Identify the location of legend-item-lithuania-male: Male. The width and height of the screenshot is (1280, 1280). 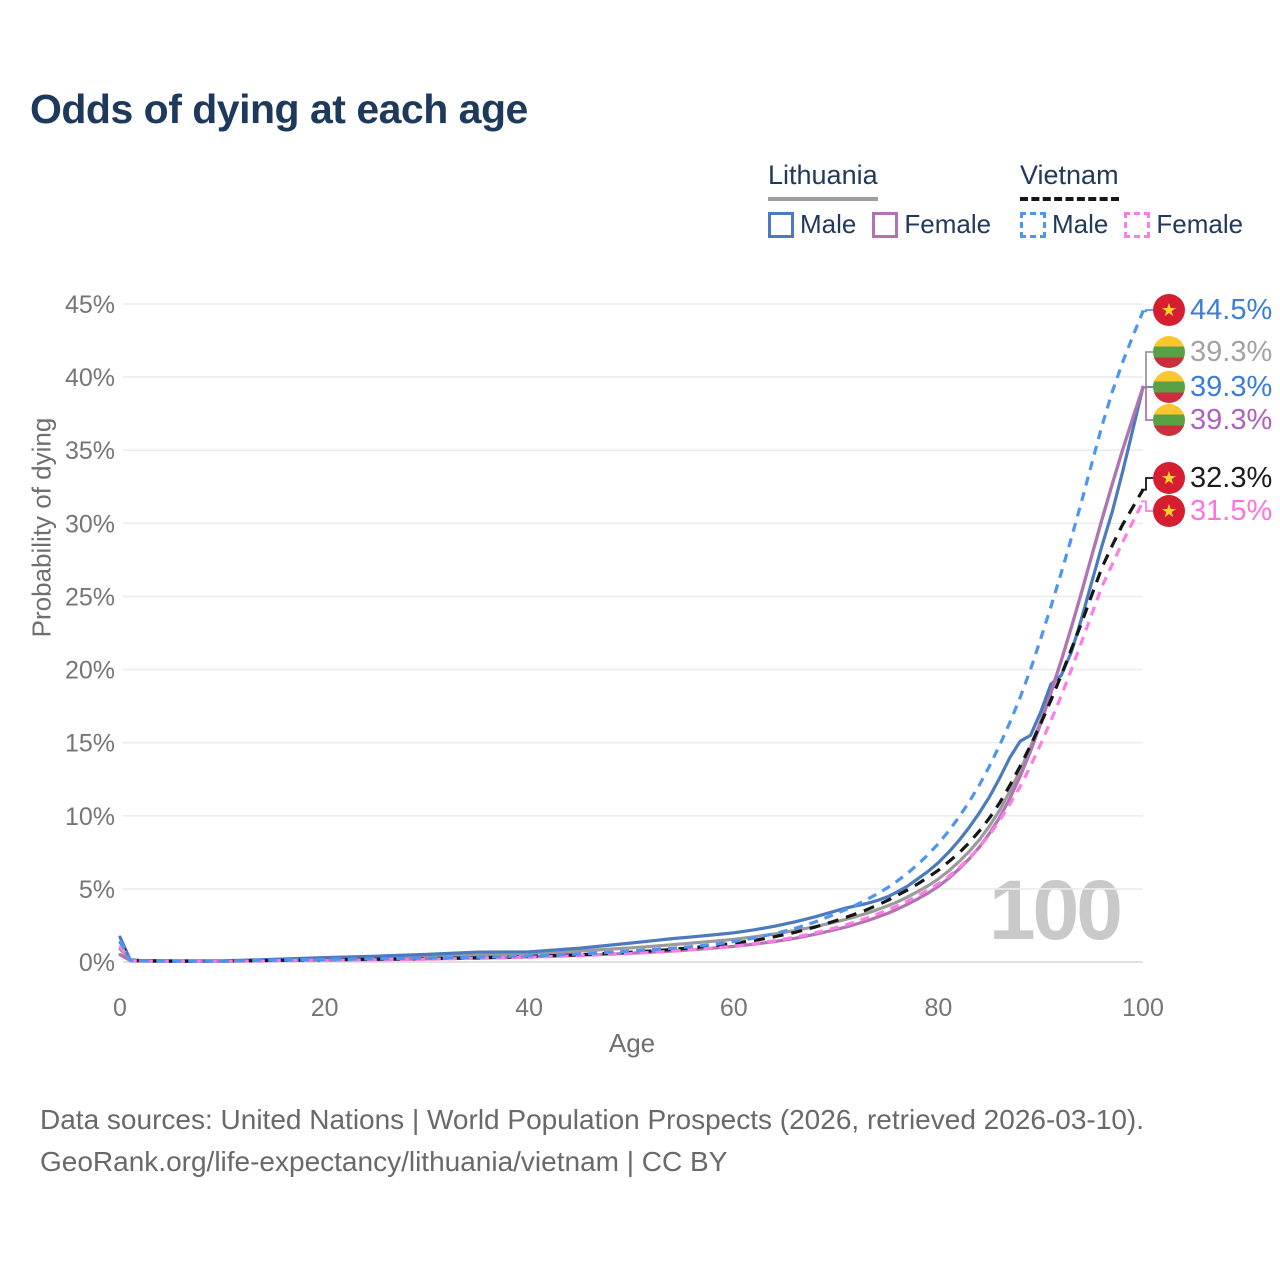
(812, 224).